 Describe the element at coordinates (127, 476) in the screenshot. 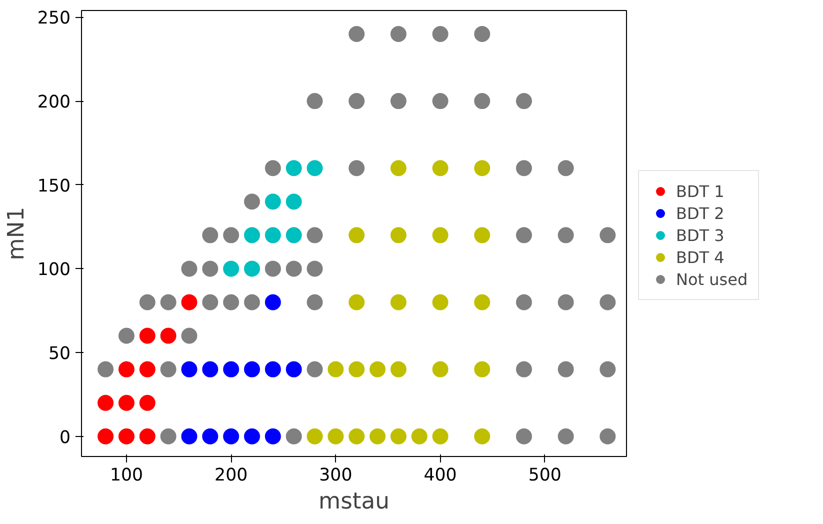

I see `x-tick-label: 100` at that location.